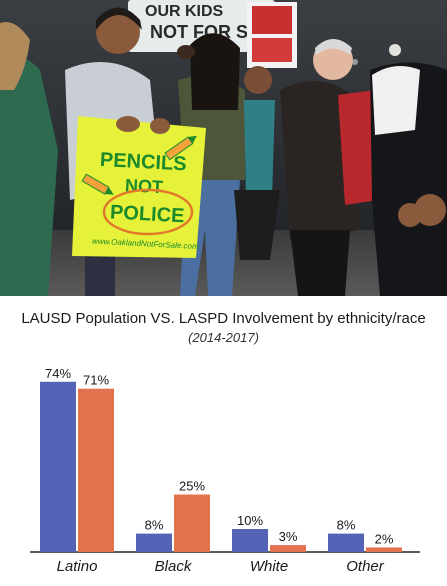 The image size is (447, 586). What do you see at coordinates (58, 373) in the screenshot?
I see `data-label-latino-series-1: 74%` at bounding box center [58, 373].